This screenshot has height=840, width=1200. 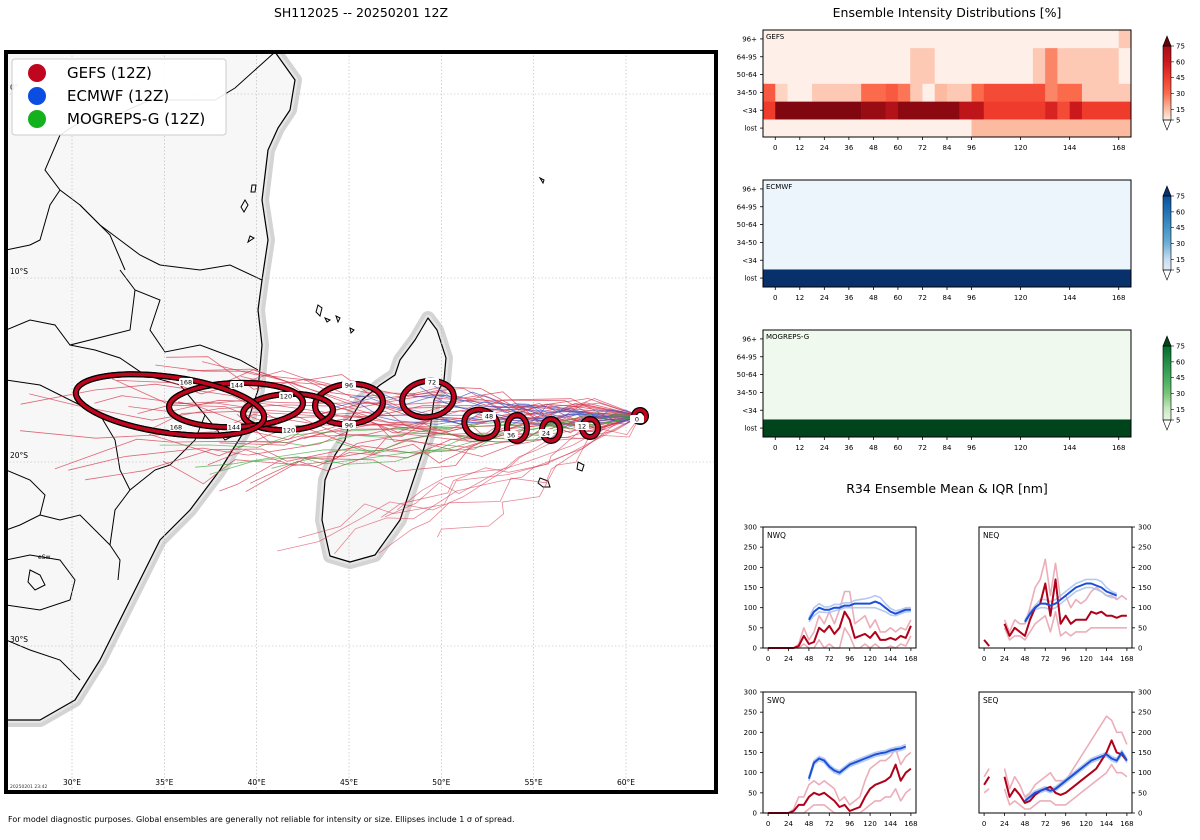 I want to click on heatmap-xlabel-10: 144, so click(x=1070, y=298).